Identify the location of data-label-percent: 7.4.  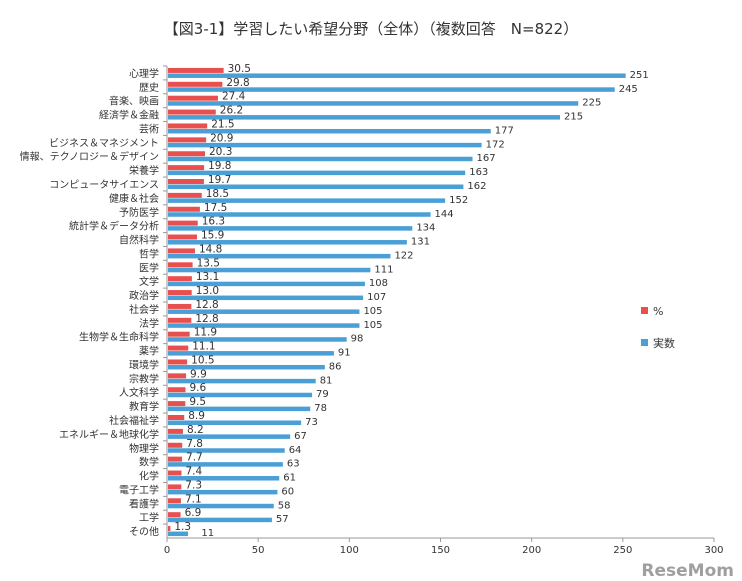
(193, 472).